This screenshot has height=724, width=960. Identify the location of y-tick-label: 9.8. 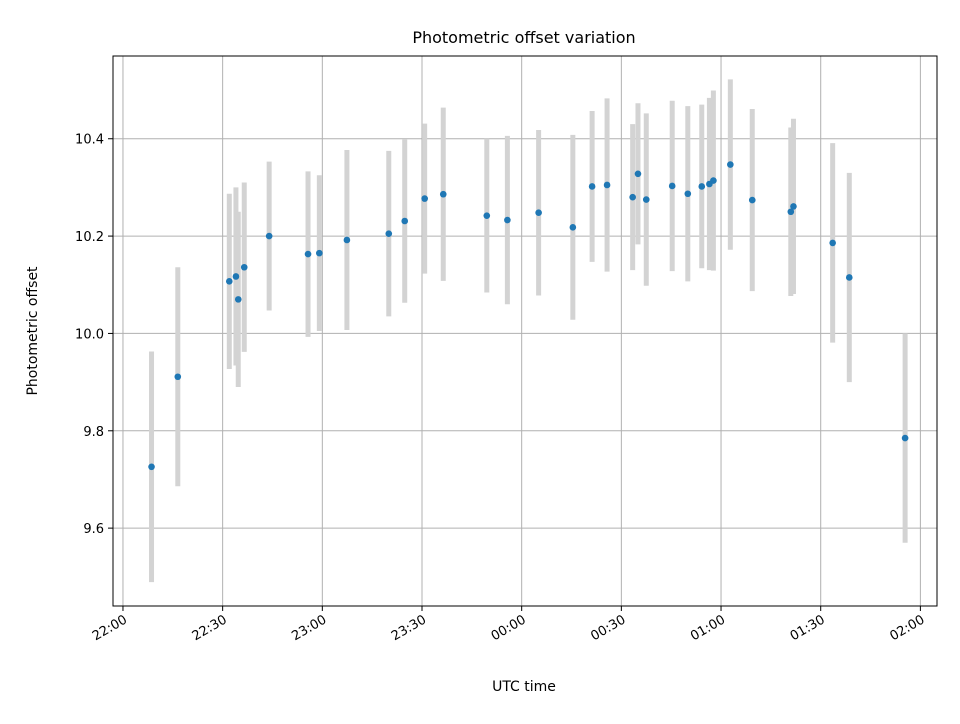
(93, 432).